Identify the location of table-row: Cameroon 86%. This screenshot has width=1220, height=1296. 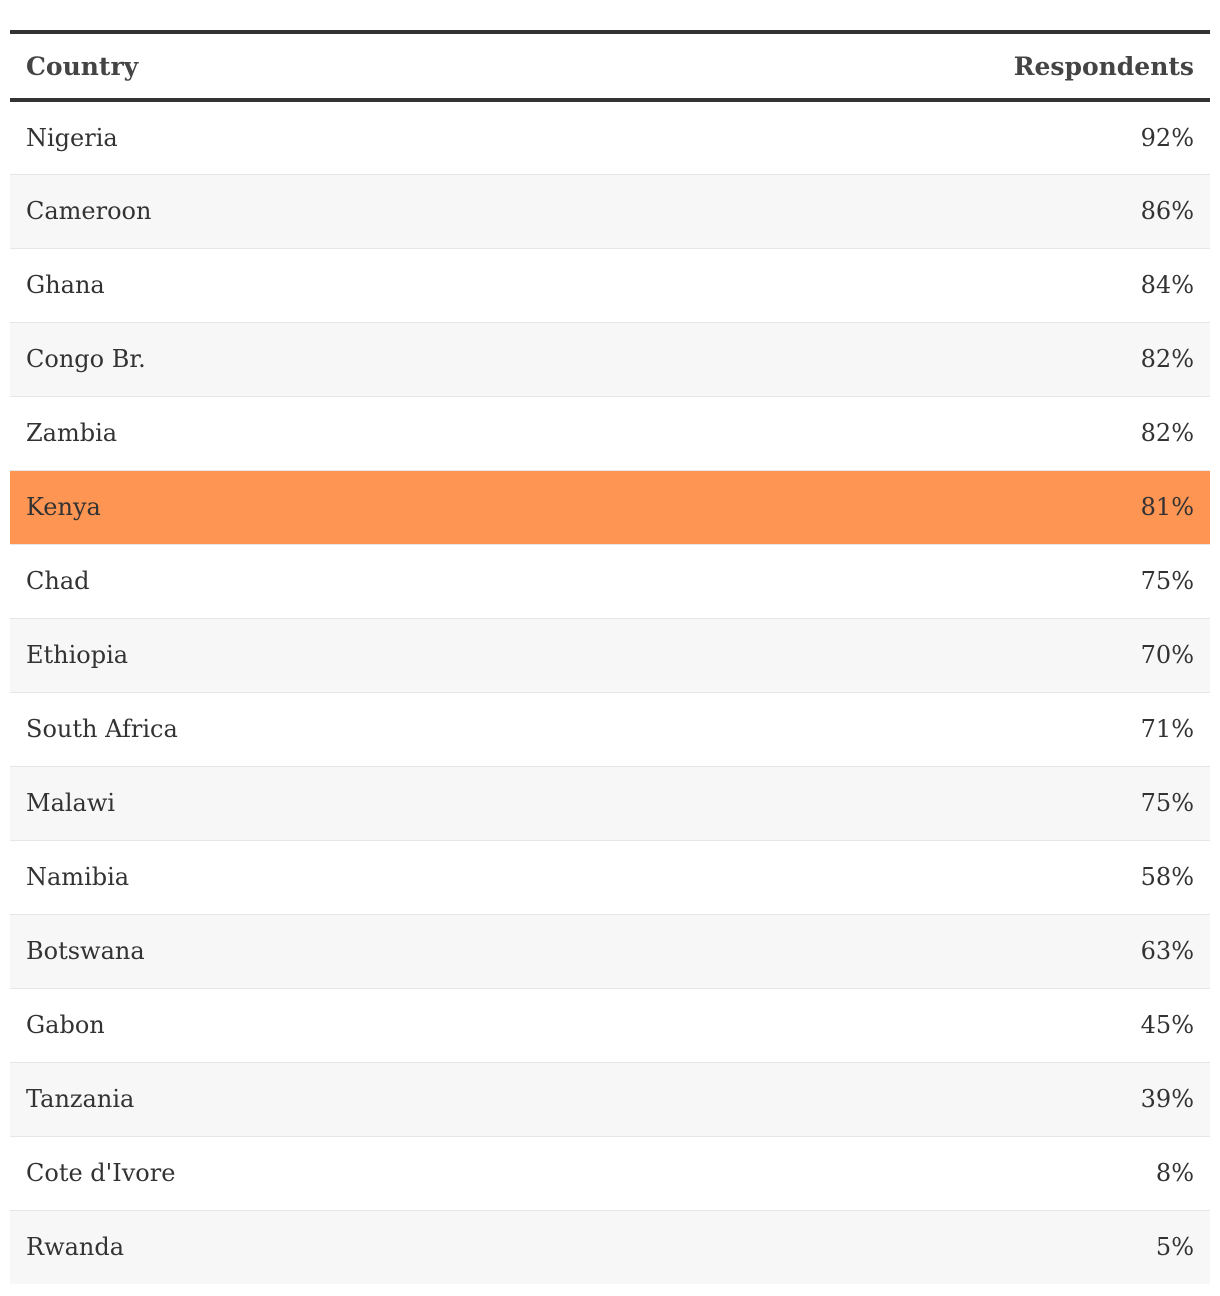
(610, 211).